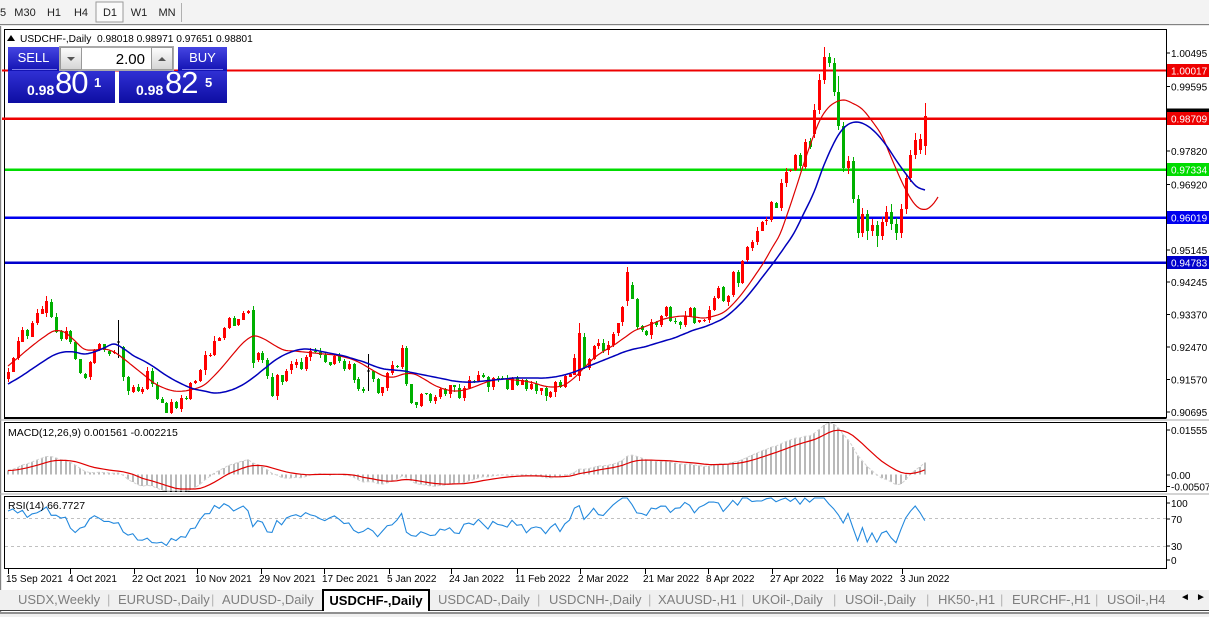 This screenshot has width=1209, height=617. Describe the element at coordinates (1189, 315) in the screenshot. I see `svg-text: 0.93370` at that location.